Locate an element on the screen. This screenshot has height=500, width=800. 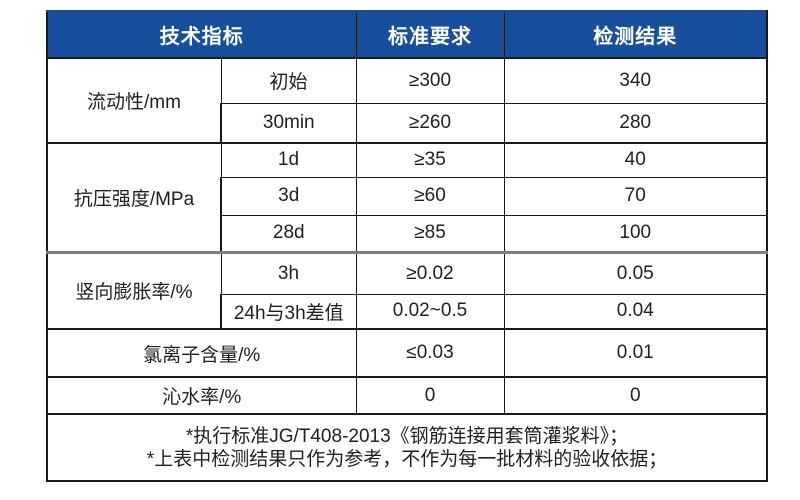
table-row: 氯离子含量/% ≤0.03 0.01 is located at coordinates (407, 353).